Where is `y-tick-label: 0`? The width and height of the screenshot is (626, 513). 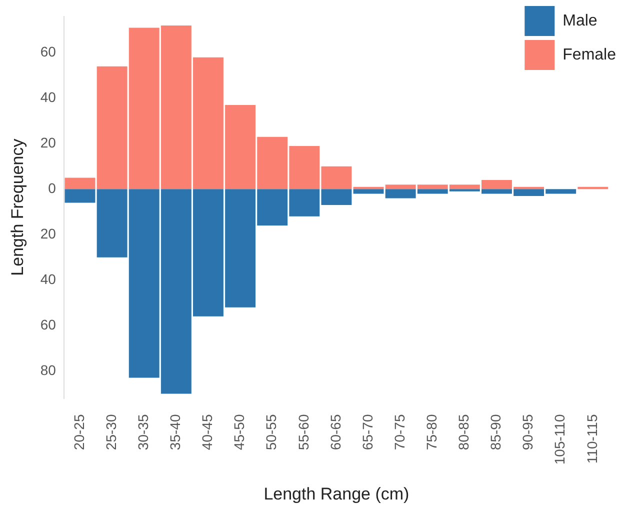
y-tick-label: 0 is located at coordinates (52, 188).